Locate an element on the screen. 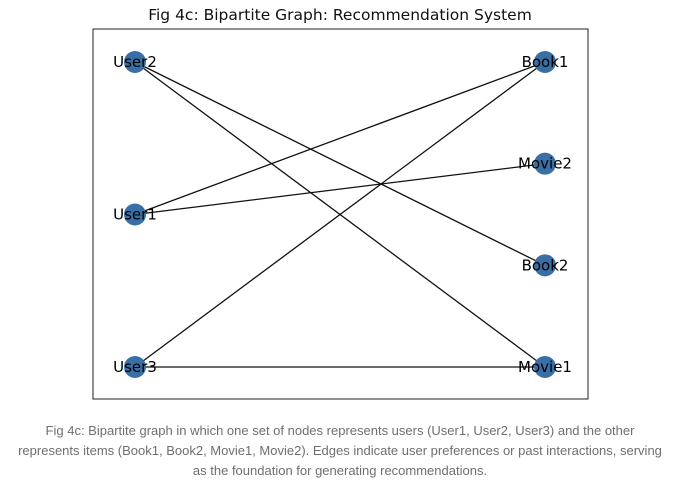 The image size is (680, 481). node-label-user2: User2 is located at coordinates (135, 62).